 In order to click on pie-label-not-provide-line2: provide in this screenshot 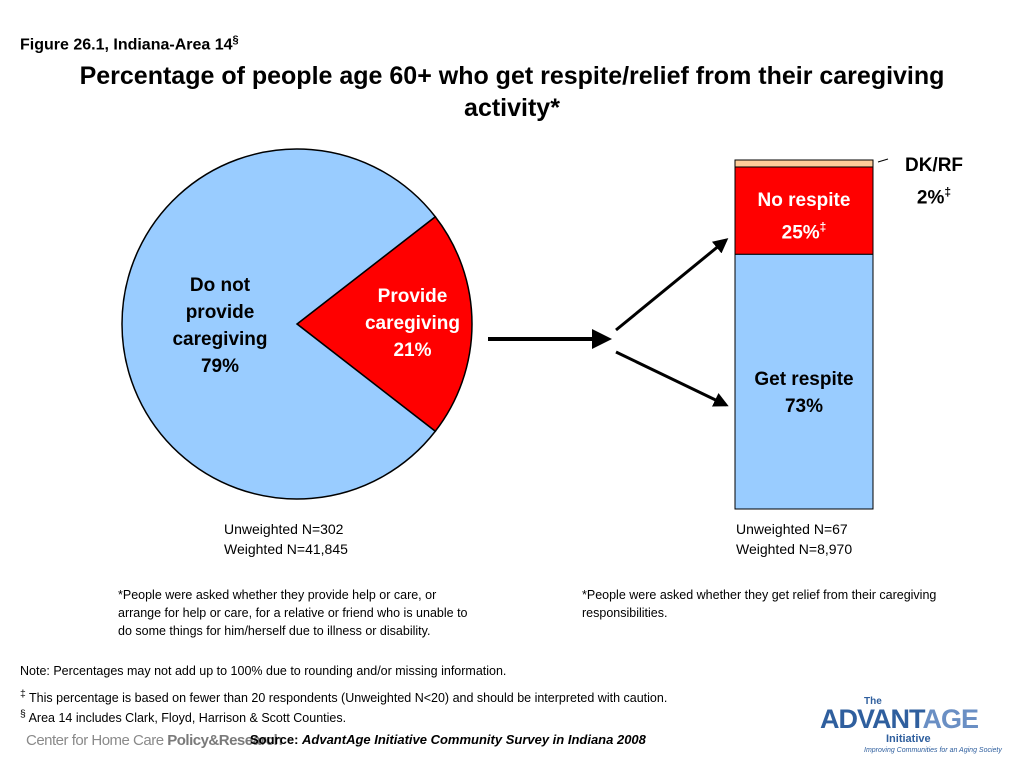, I will do `click(220, 312)`.